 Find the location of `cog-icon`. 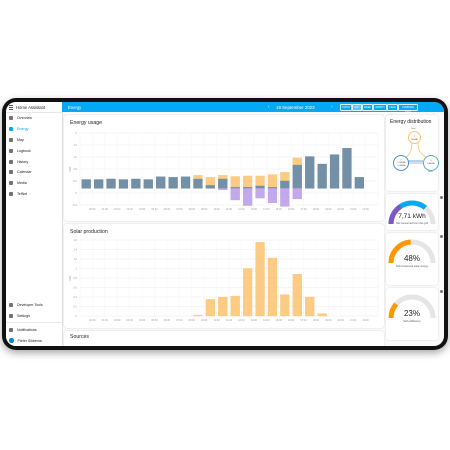

cog-icon is located at coordinates (11, 316).